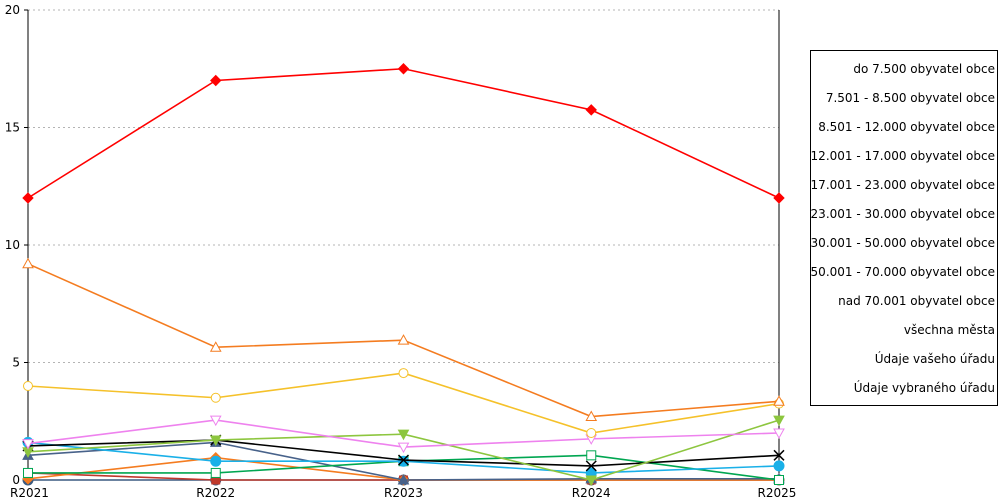  Describe the element at coordinates (12, 10) in the screenshot. I see `y-tick-label: 20` at that location.